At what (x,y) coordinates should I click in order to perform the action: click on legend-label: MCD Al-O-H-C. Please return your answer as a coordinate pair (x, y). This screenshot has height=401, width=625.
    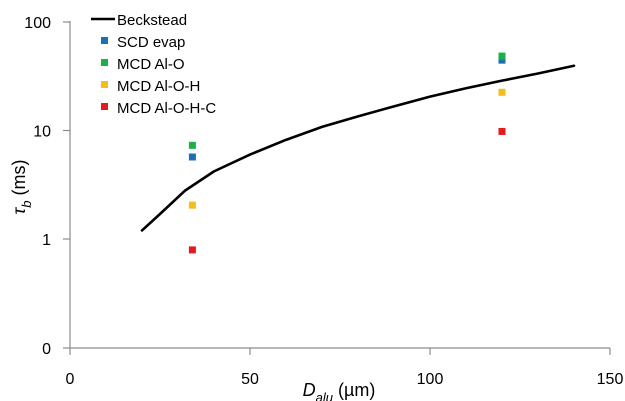
    Looking at the image, I should click on (166, 108).